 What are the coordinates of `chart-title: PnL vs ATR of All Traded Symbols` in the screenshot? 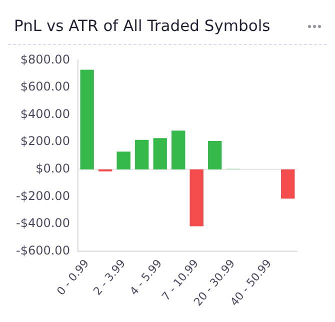 It's located at (142, 26).